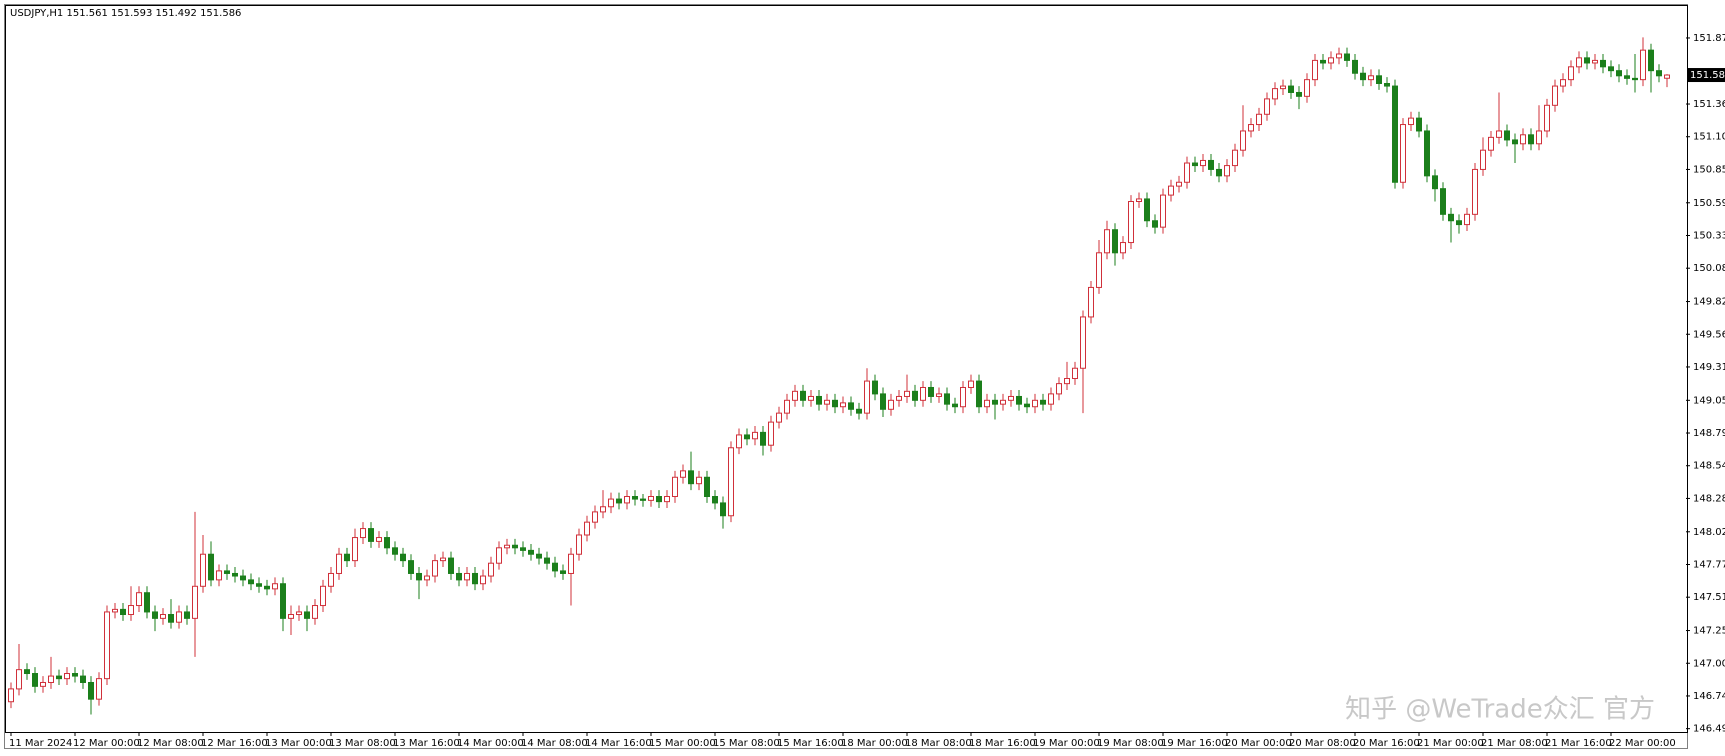 This screenshot has width=1725, height=756. What do you see at coordinates (362, 743) in the screenshot?
I see `x-tick-label: 13 Mar 08:00` at bounding box center [362, 743].